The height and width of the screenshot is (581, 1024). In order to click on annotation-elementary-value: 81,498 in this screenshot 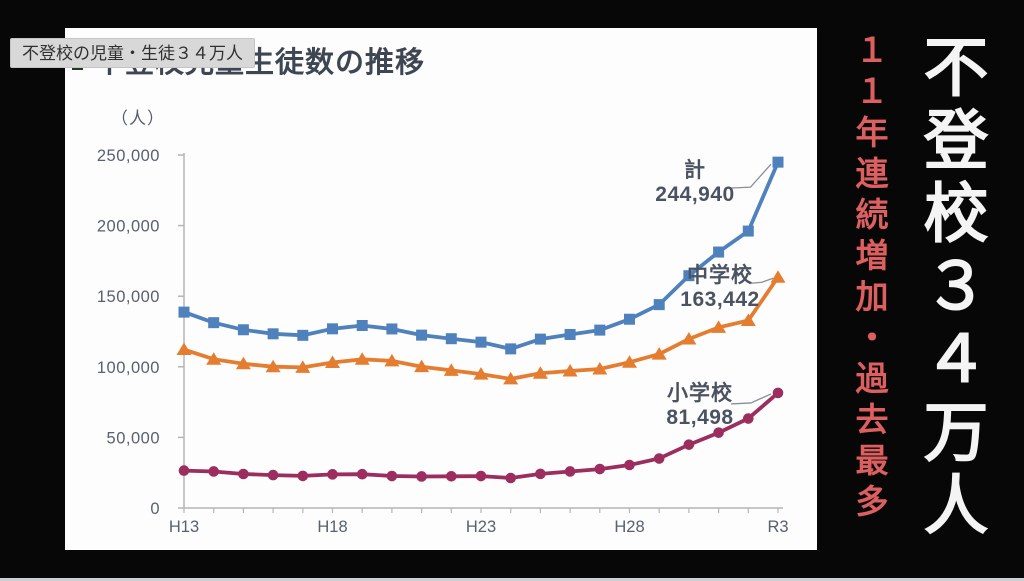, I will do `click(700, 417)`.